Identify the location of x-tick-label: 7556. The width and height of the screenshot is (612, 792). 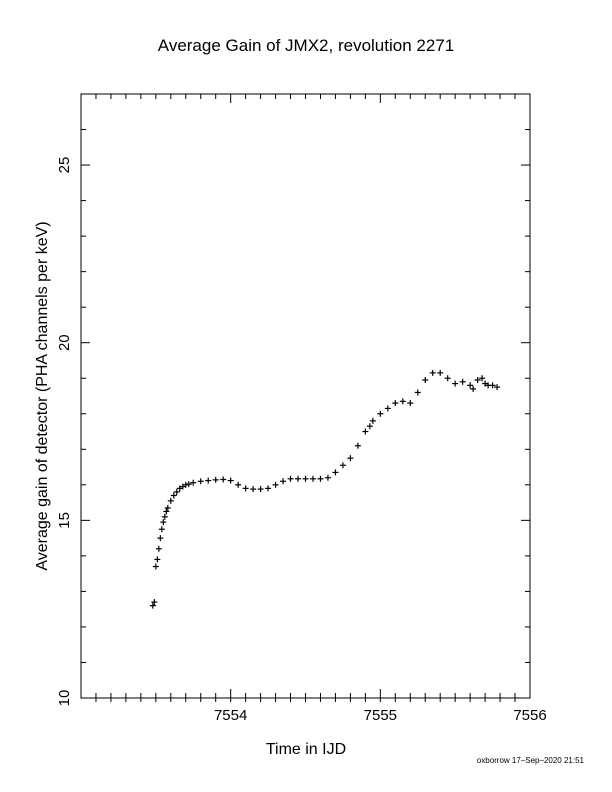
(529, 715).